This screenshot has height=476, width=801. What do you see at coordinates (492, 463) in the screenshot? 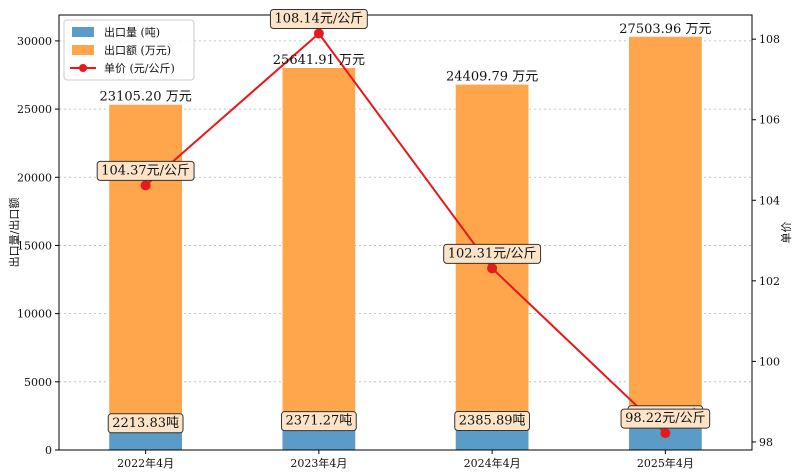
I see `x-tick-label: 2024年4月` at bounding box center [492, 463].